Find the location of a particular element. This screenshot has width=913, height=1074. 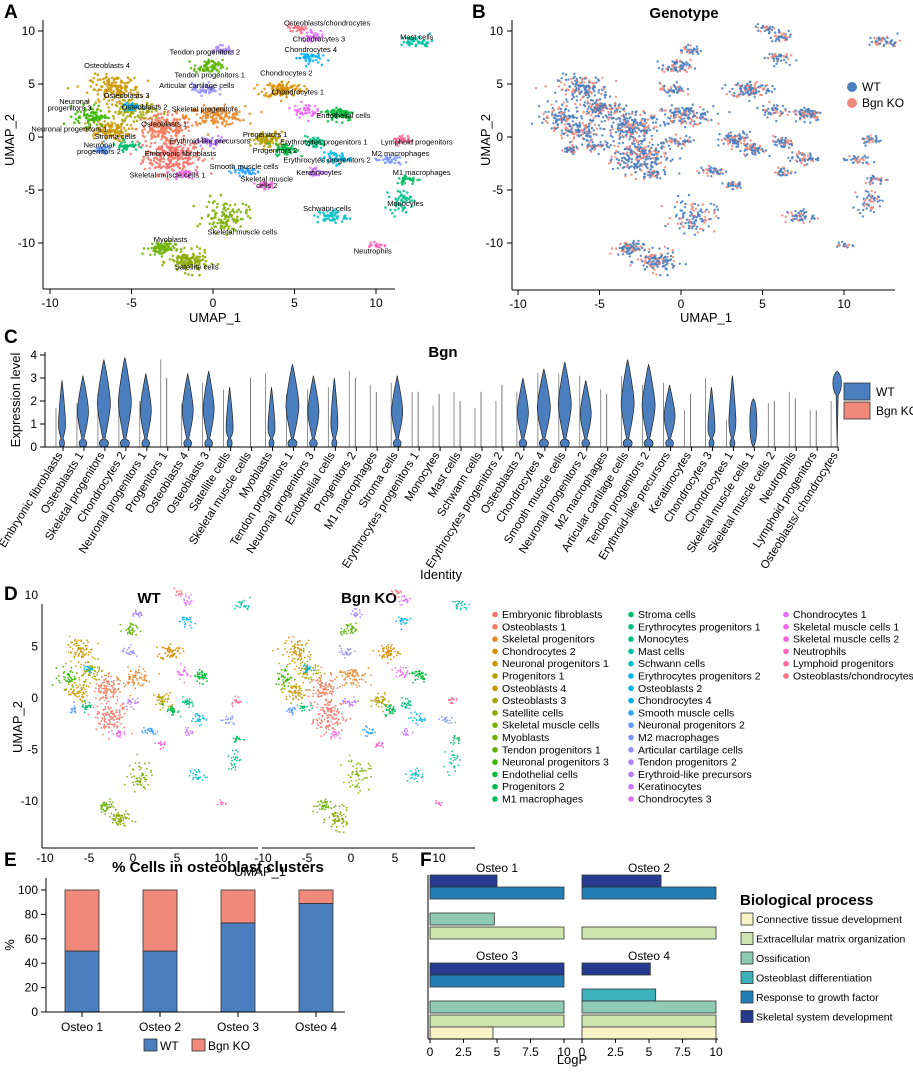

cluster-label: Erythroid-like precursors is located at coordinates (210, 140).